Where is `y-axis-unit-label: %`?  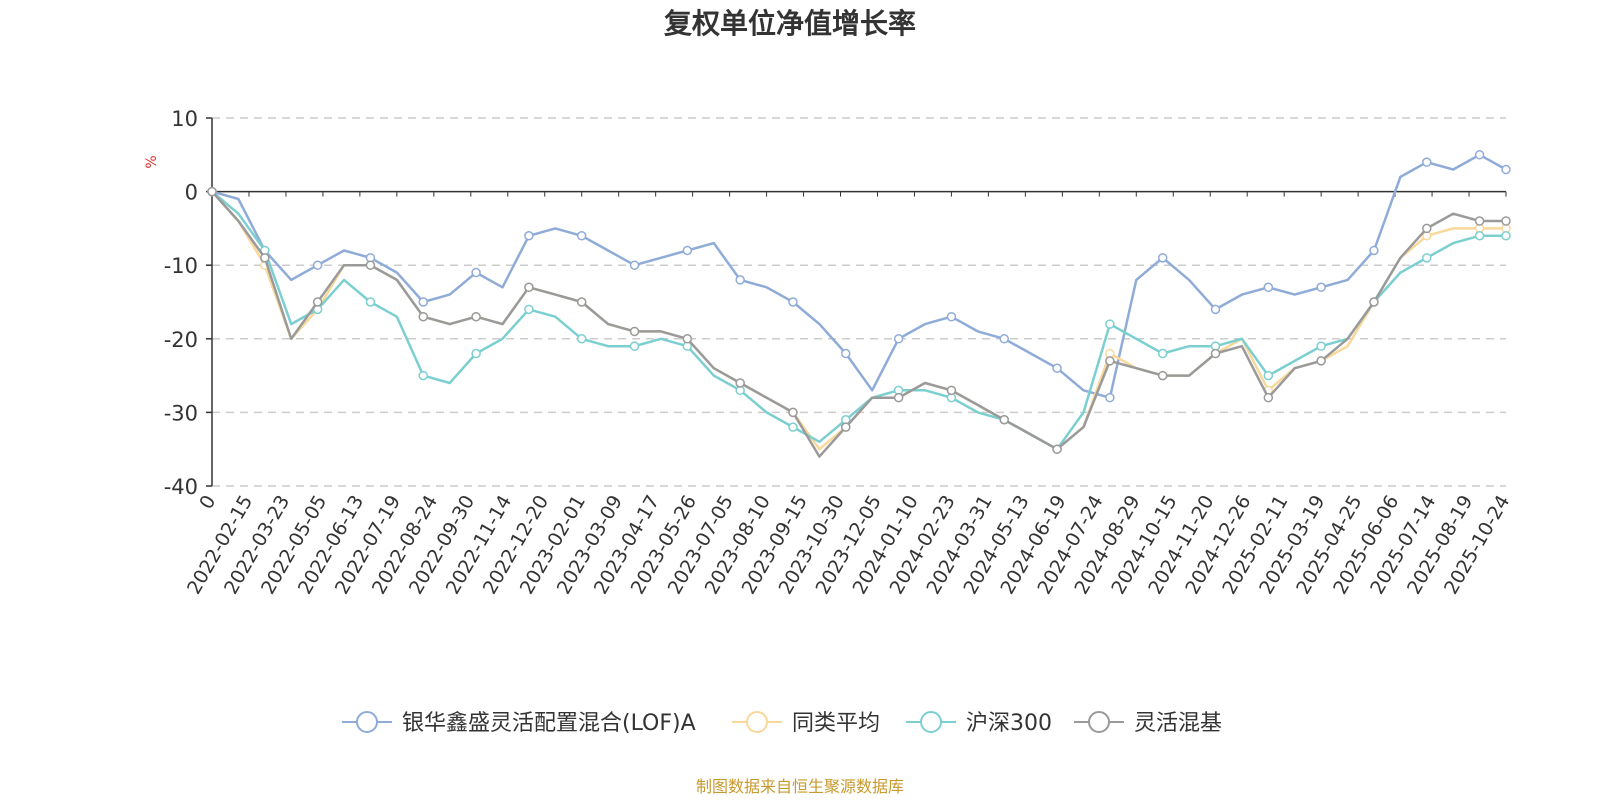
y-axis-unit-label: % is located at coordinates (152, 161).